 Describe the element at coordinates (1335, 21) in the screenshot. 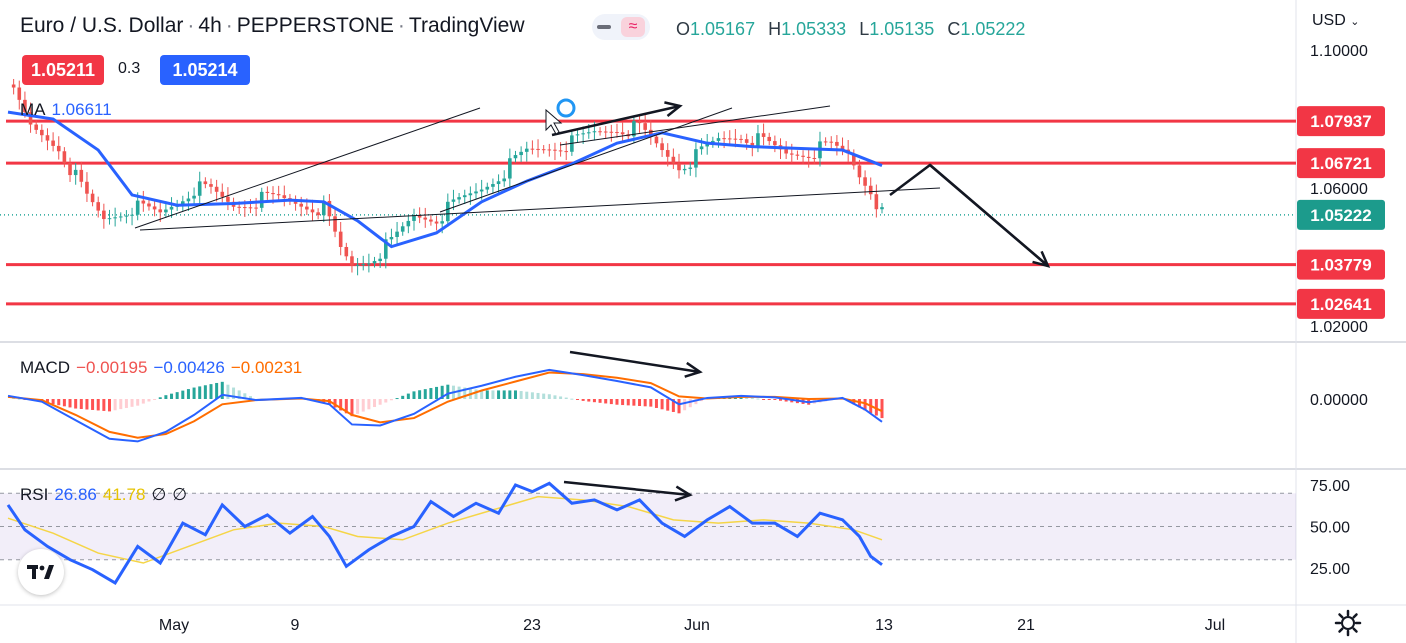

I see `currency-selector: USD ⌄` at that location.